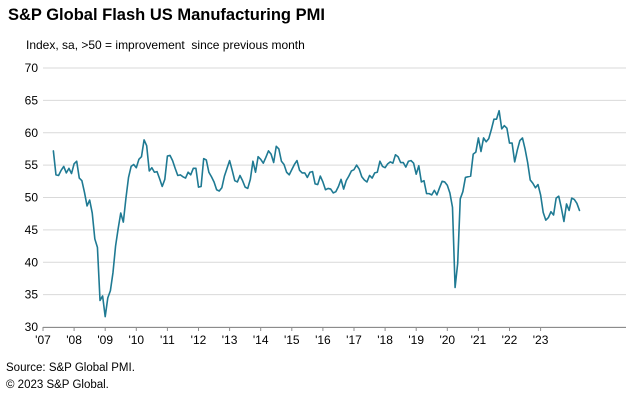 The width and height of the screenshot is (643, 409). Describe the element at coordinates (416, 340) in the screenshot. I see `x-tick-label: '19` at that location.